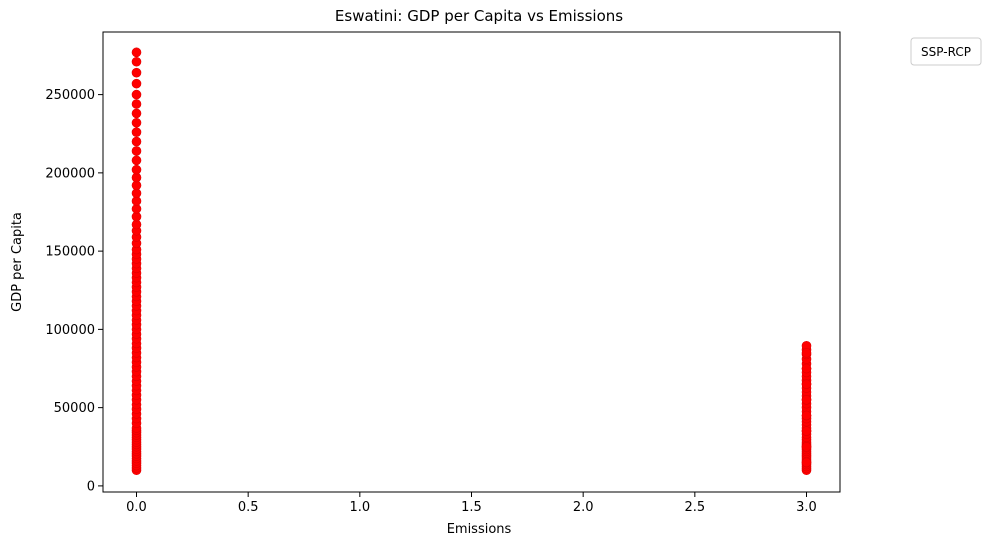 The width and height of the screenshot is (989, 545). Describe the element at coordinates (91, 486) in the screenshot. I see `y-tick-label: 0` at that location.